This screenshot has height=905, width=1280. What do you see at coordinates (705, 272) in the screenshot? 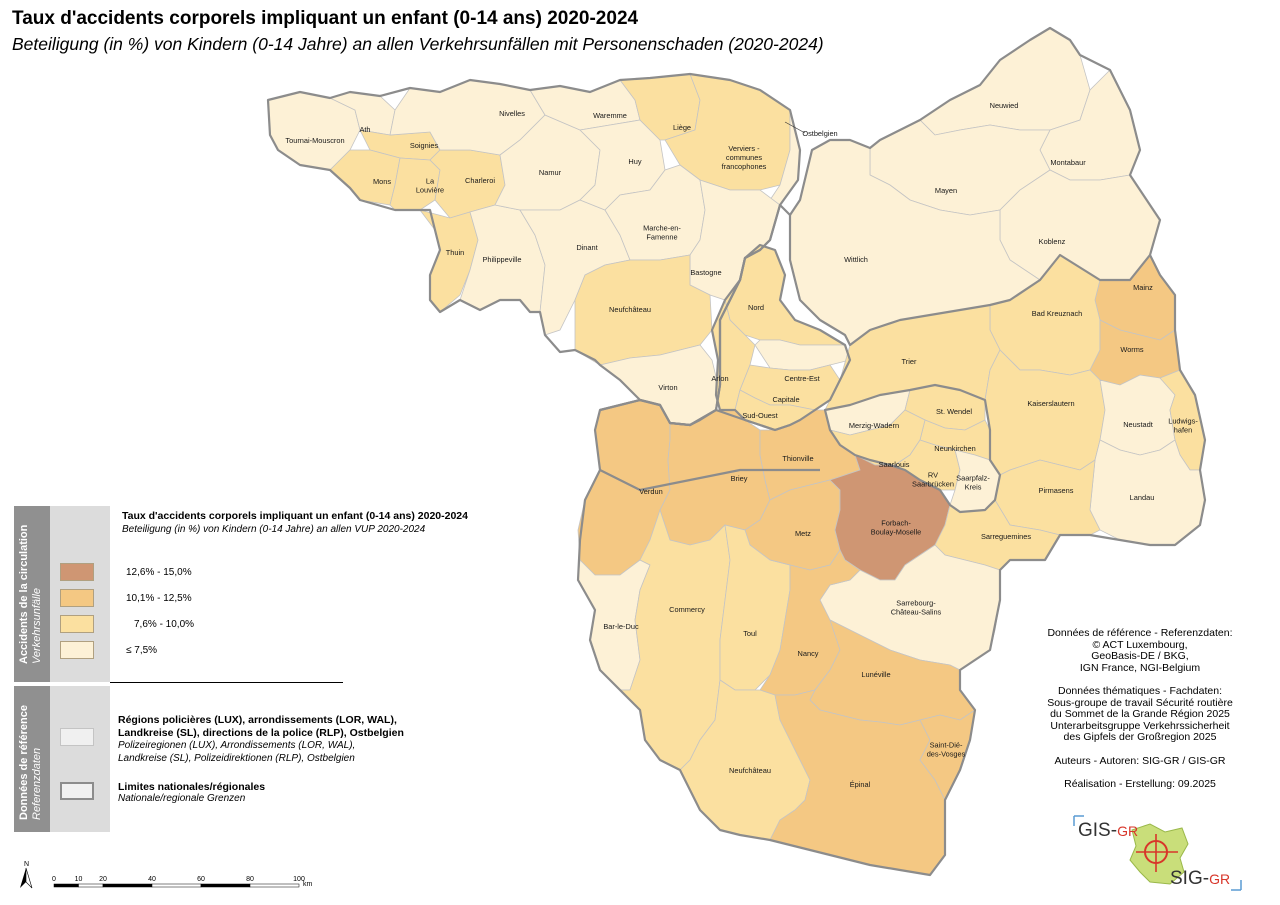
I see `region-label-bastogne-17: Bastogne` at bounding box center [705, 272].